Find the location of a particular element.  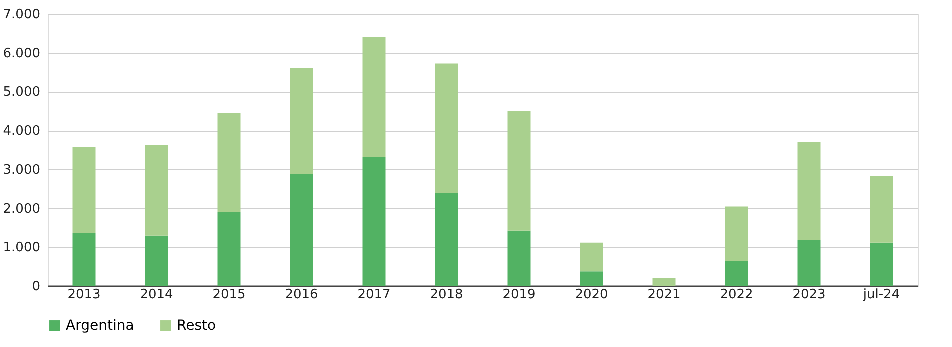

y-tick-label: 4.000 is located at coordinates (21, 132).